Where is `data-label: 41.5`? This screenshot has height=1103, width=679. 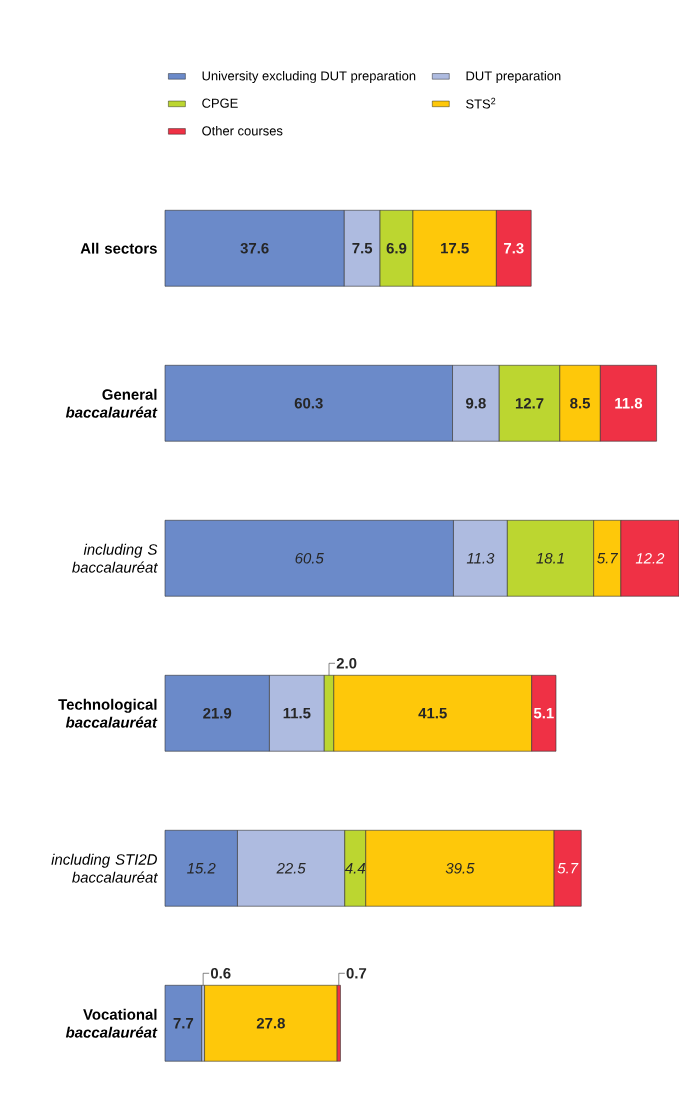
data-label: 41.5 is located at coordinates (432, 713).